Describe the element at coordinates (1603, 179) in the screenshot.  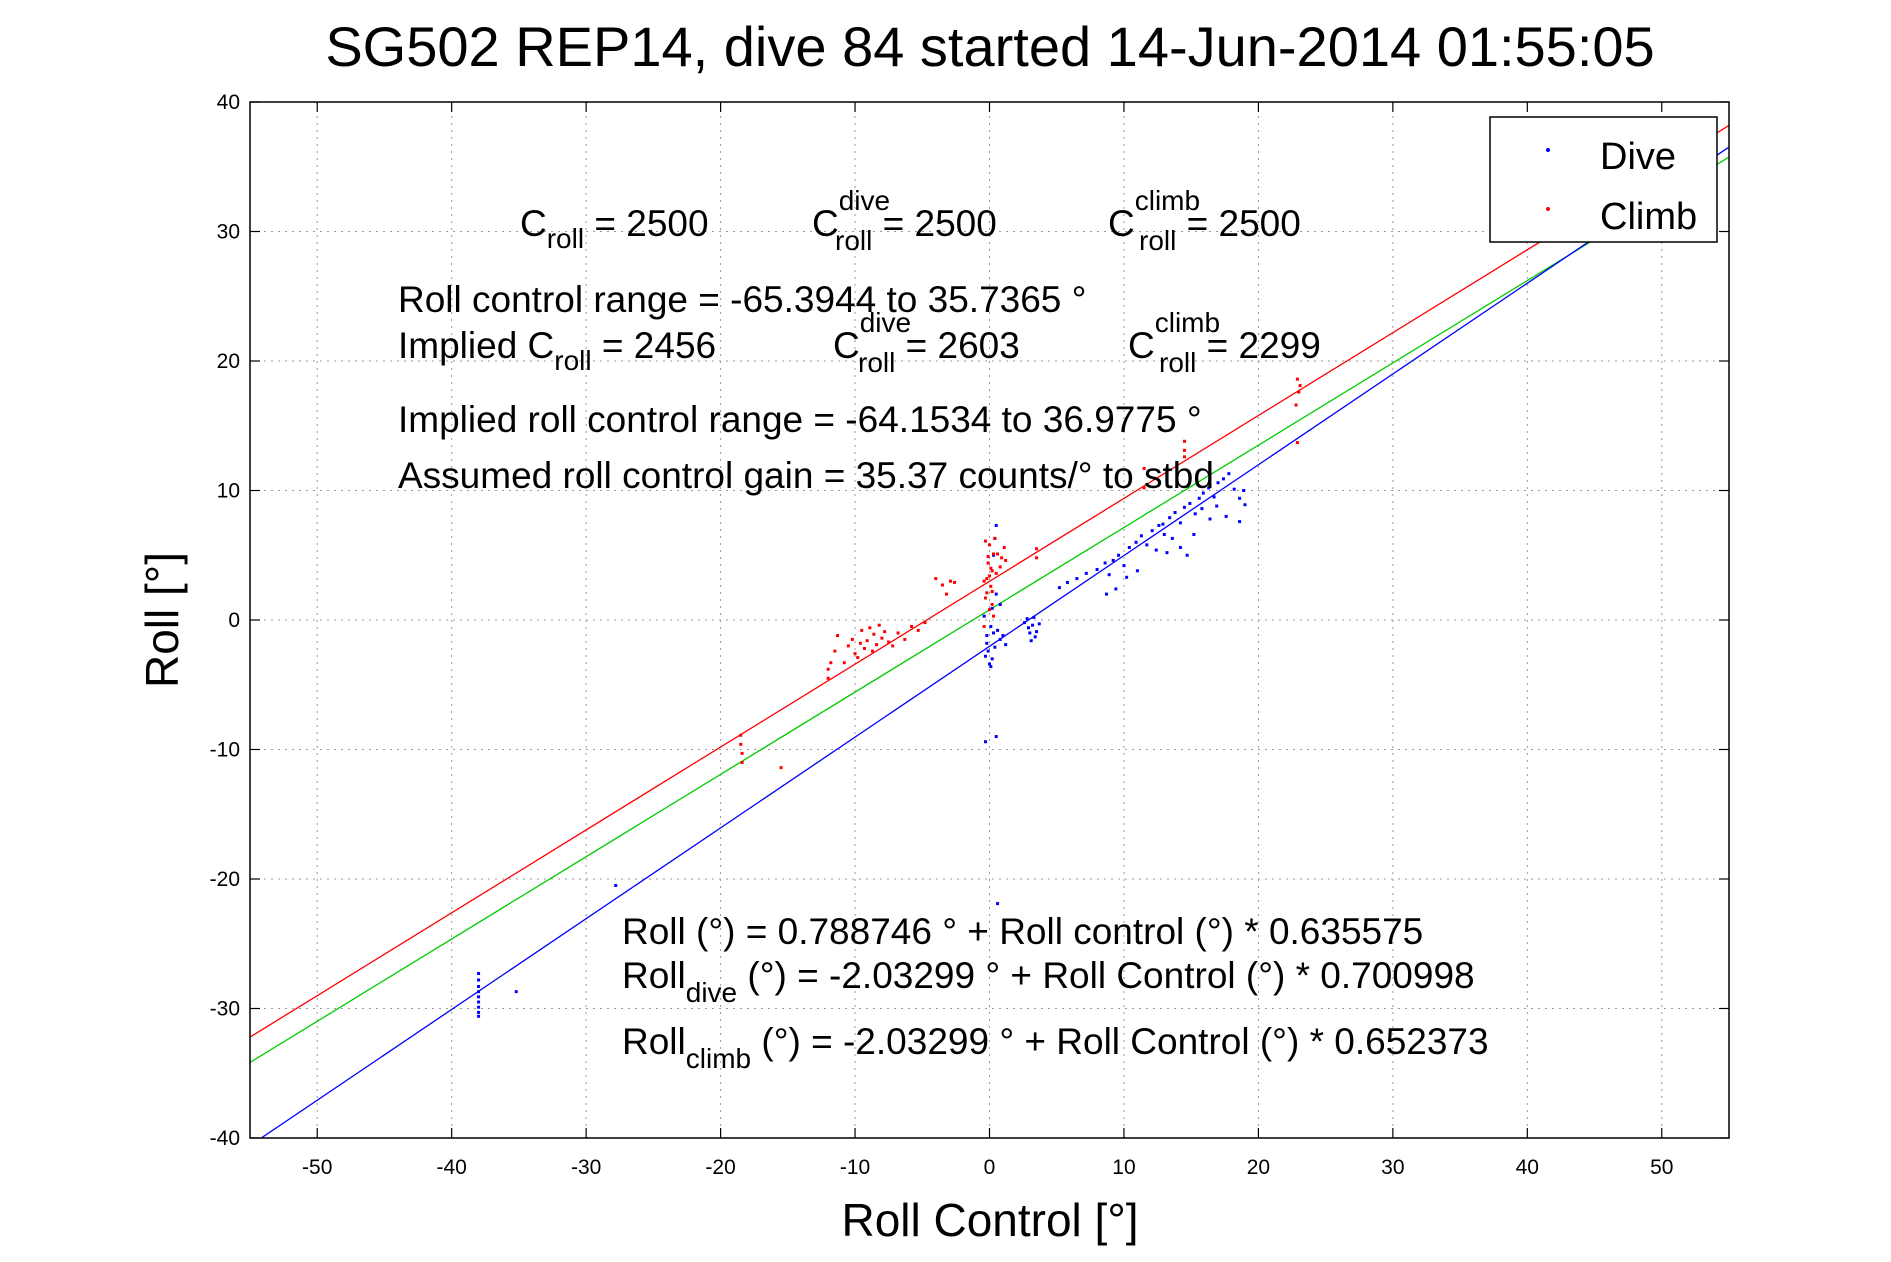
I see `legend-box` at that location.